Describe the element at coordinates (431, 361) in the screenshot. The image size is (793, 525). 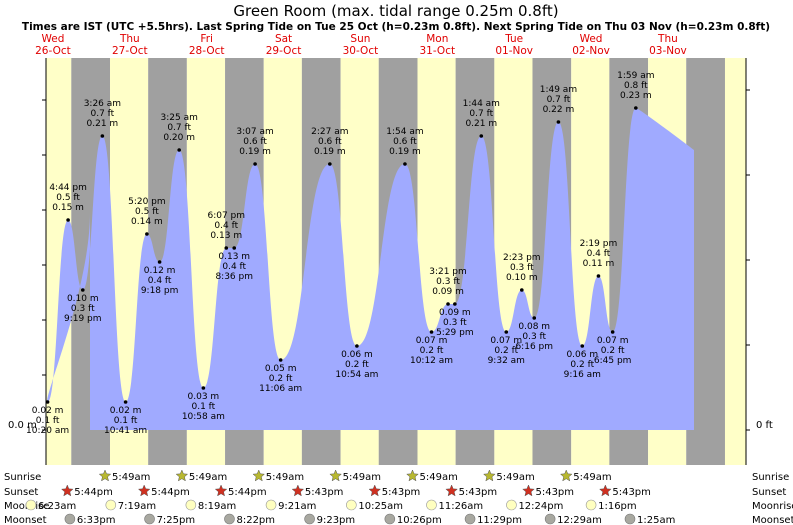
I see `tide-label: 10:12 am` at that location.